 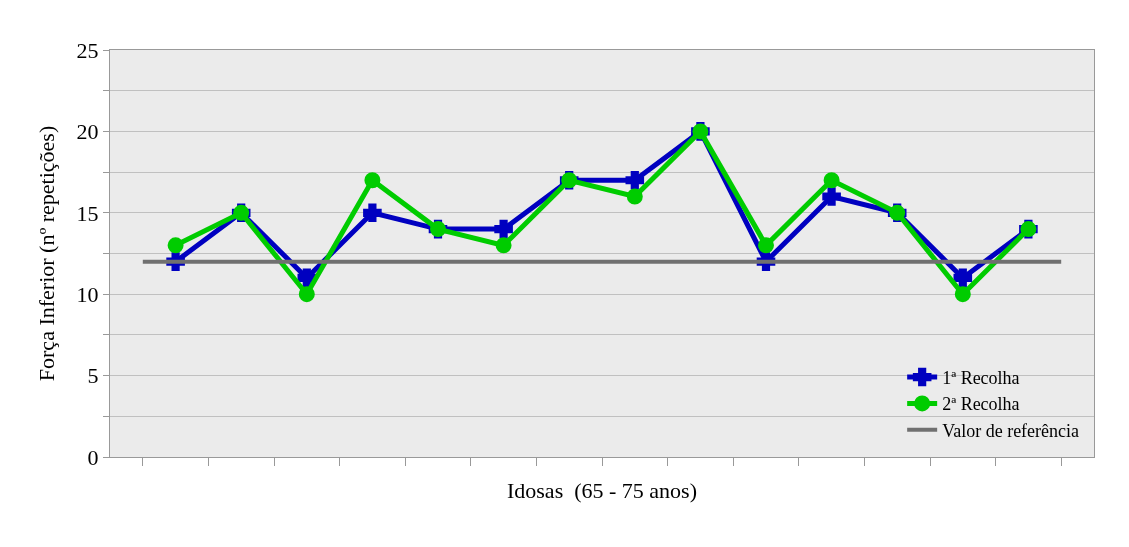 What do you see at coordinates (87, 294) in the screenshot?
I see `y-tick-label: 10` at bounding box center [87, 294].